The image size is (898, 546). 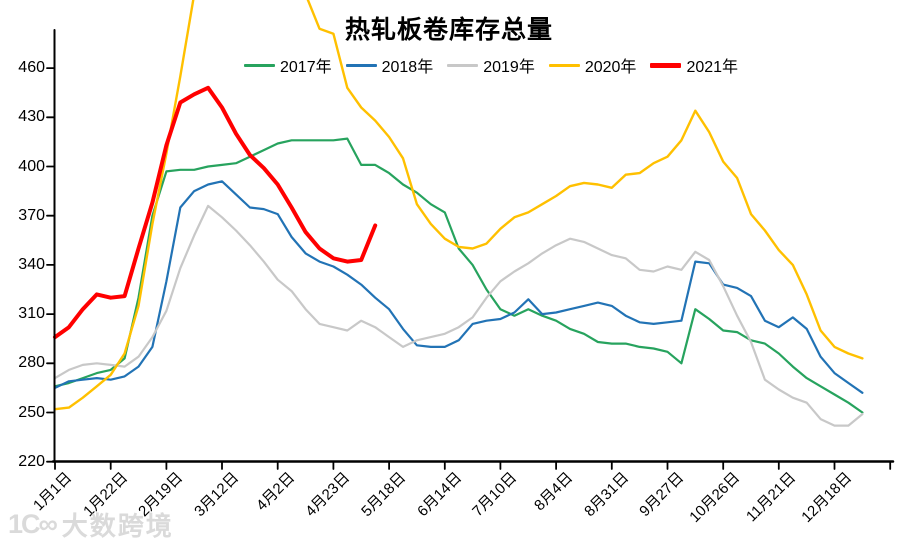 What do you see at coordinates (117, 526) in the screenshot?
I see `watermark-text: 大数跨境` at bounding box center [117, 526].